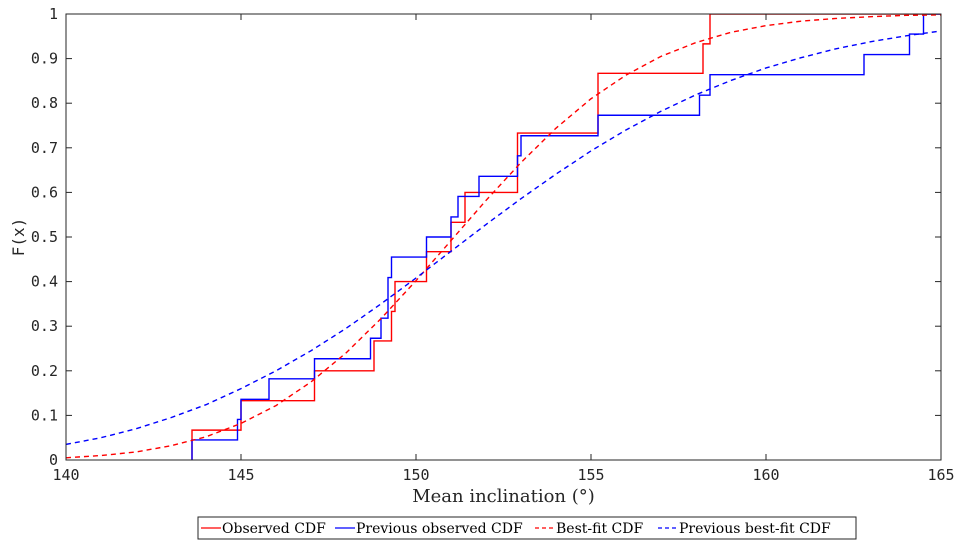 The image size is (960, 546). I want to click on x-tick-label: 140, so click(65, 475).